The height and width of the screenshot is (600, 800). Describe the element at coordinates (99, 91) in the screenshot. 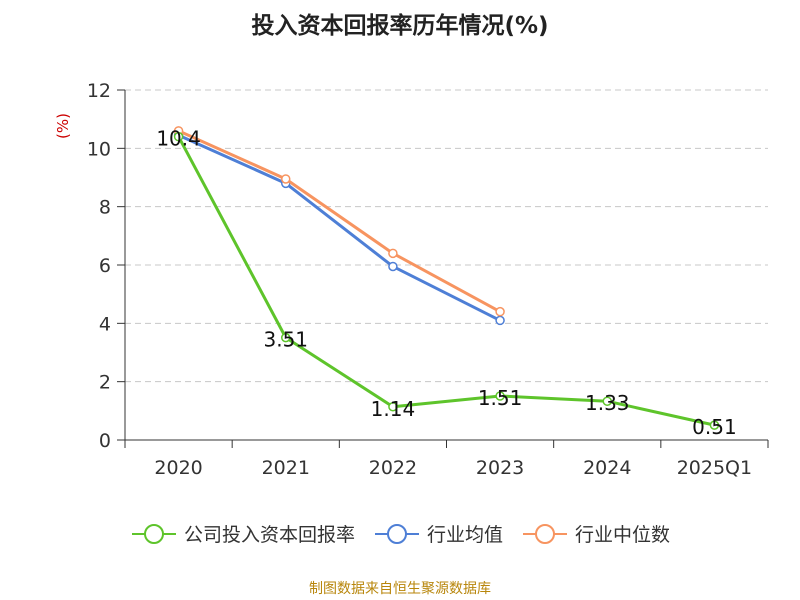

I see `y-tick-label: 12` at that location.